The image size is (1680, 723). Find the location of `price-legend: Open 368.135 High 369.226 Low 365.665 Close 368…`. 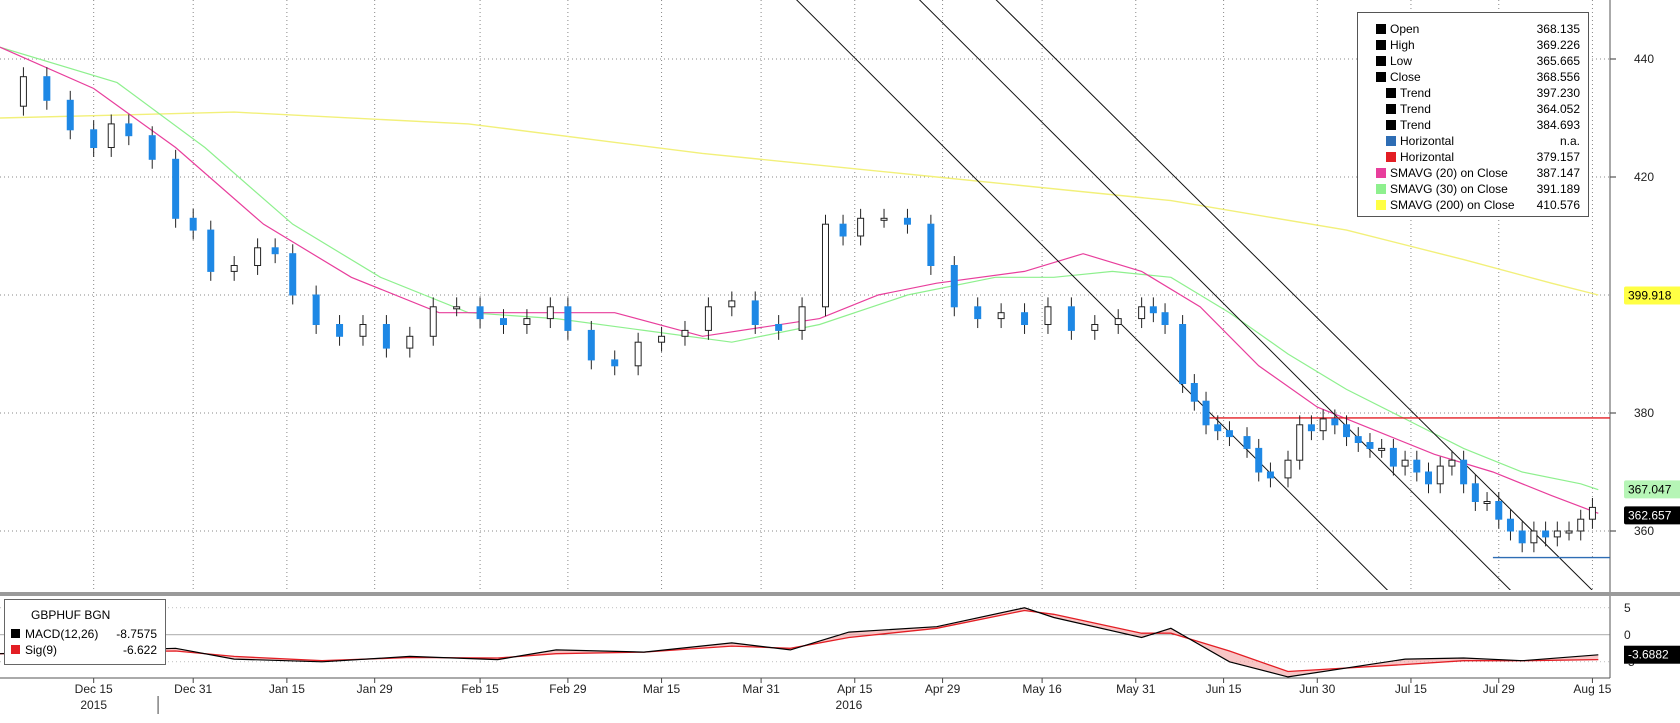

price-legend: Open 368.135 High 369.226 Low 365.665 Close 368… is located at coordinates (1473, 114).